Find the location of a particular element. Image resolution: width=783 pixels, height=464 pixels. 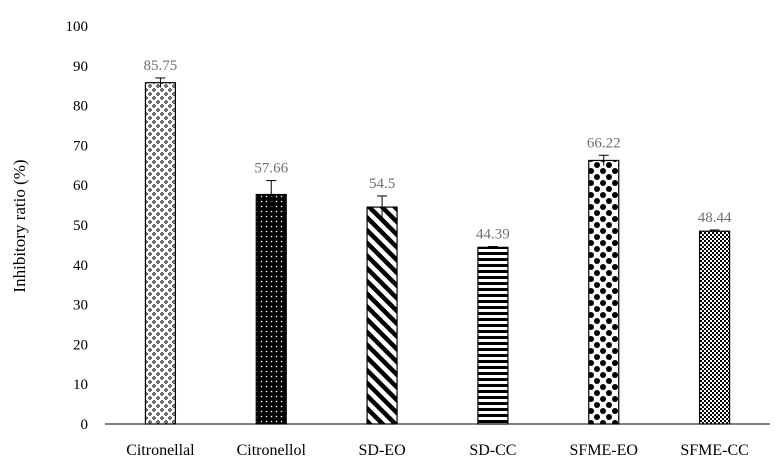

y-axis-ticks: 0 10 20 30 40 50 60 70 80 90 100 is located at coordinates (77, 226).